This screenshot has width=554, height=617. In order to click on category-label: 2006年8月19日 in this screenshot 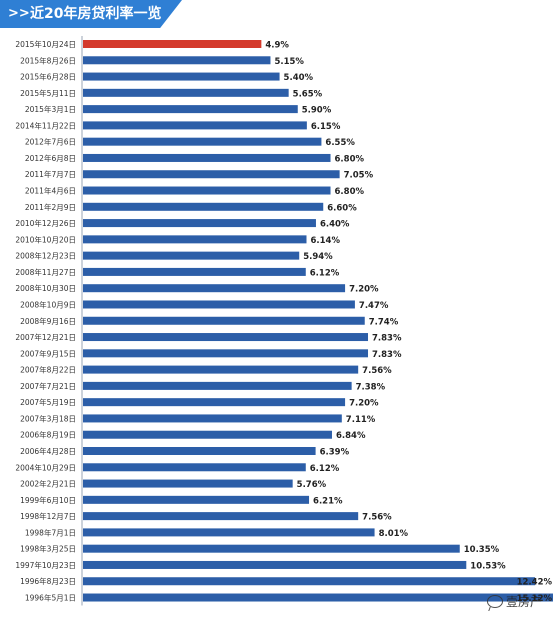, I will do `click(48, 435)`.